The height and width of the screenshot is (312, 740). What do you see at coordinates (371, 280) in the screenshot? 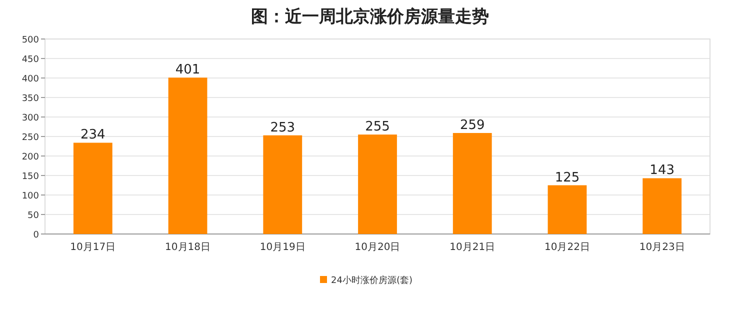
I see `legend-label: 24小时涨价房源(套)` at bounding box center [371, 280].